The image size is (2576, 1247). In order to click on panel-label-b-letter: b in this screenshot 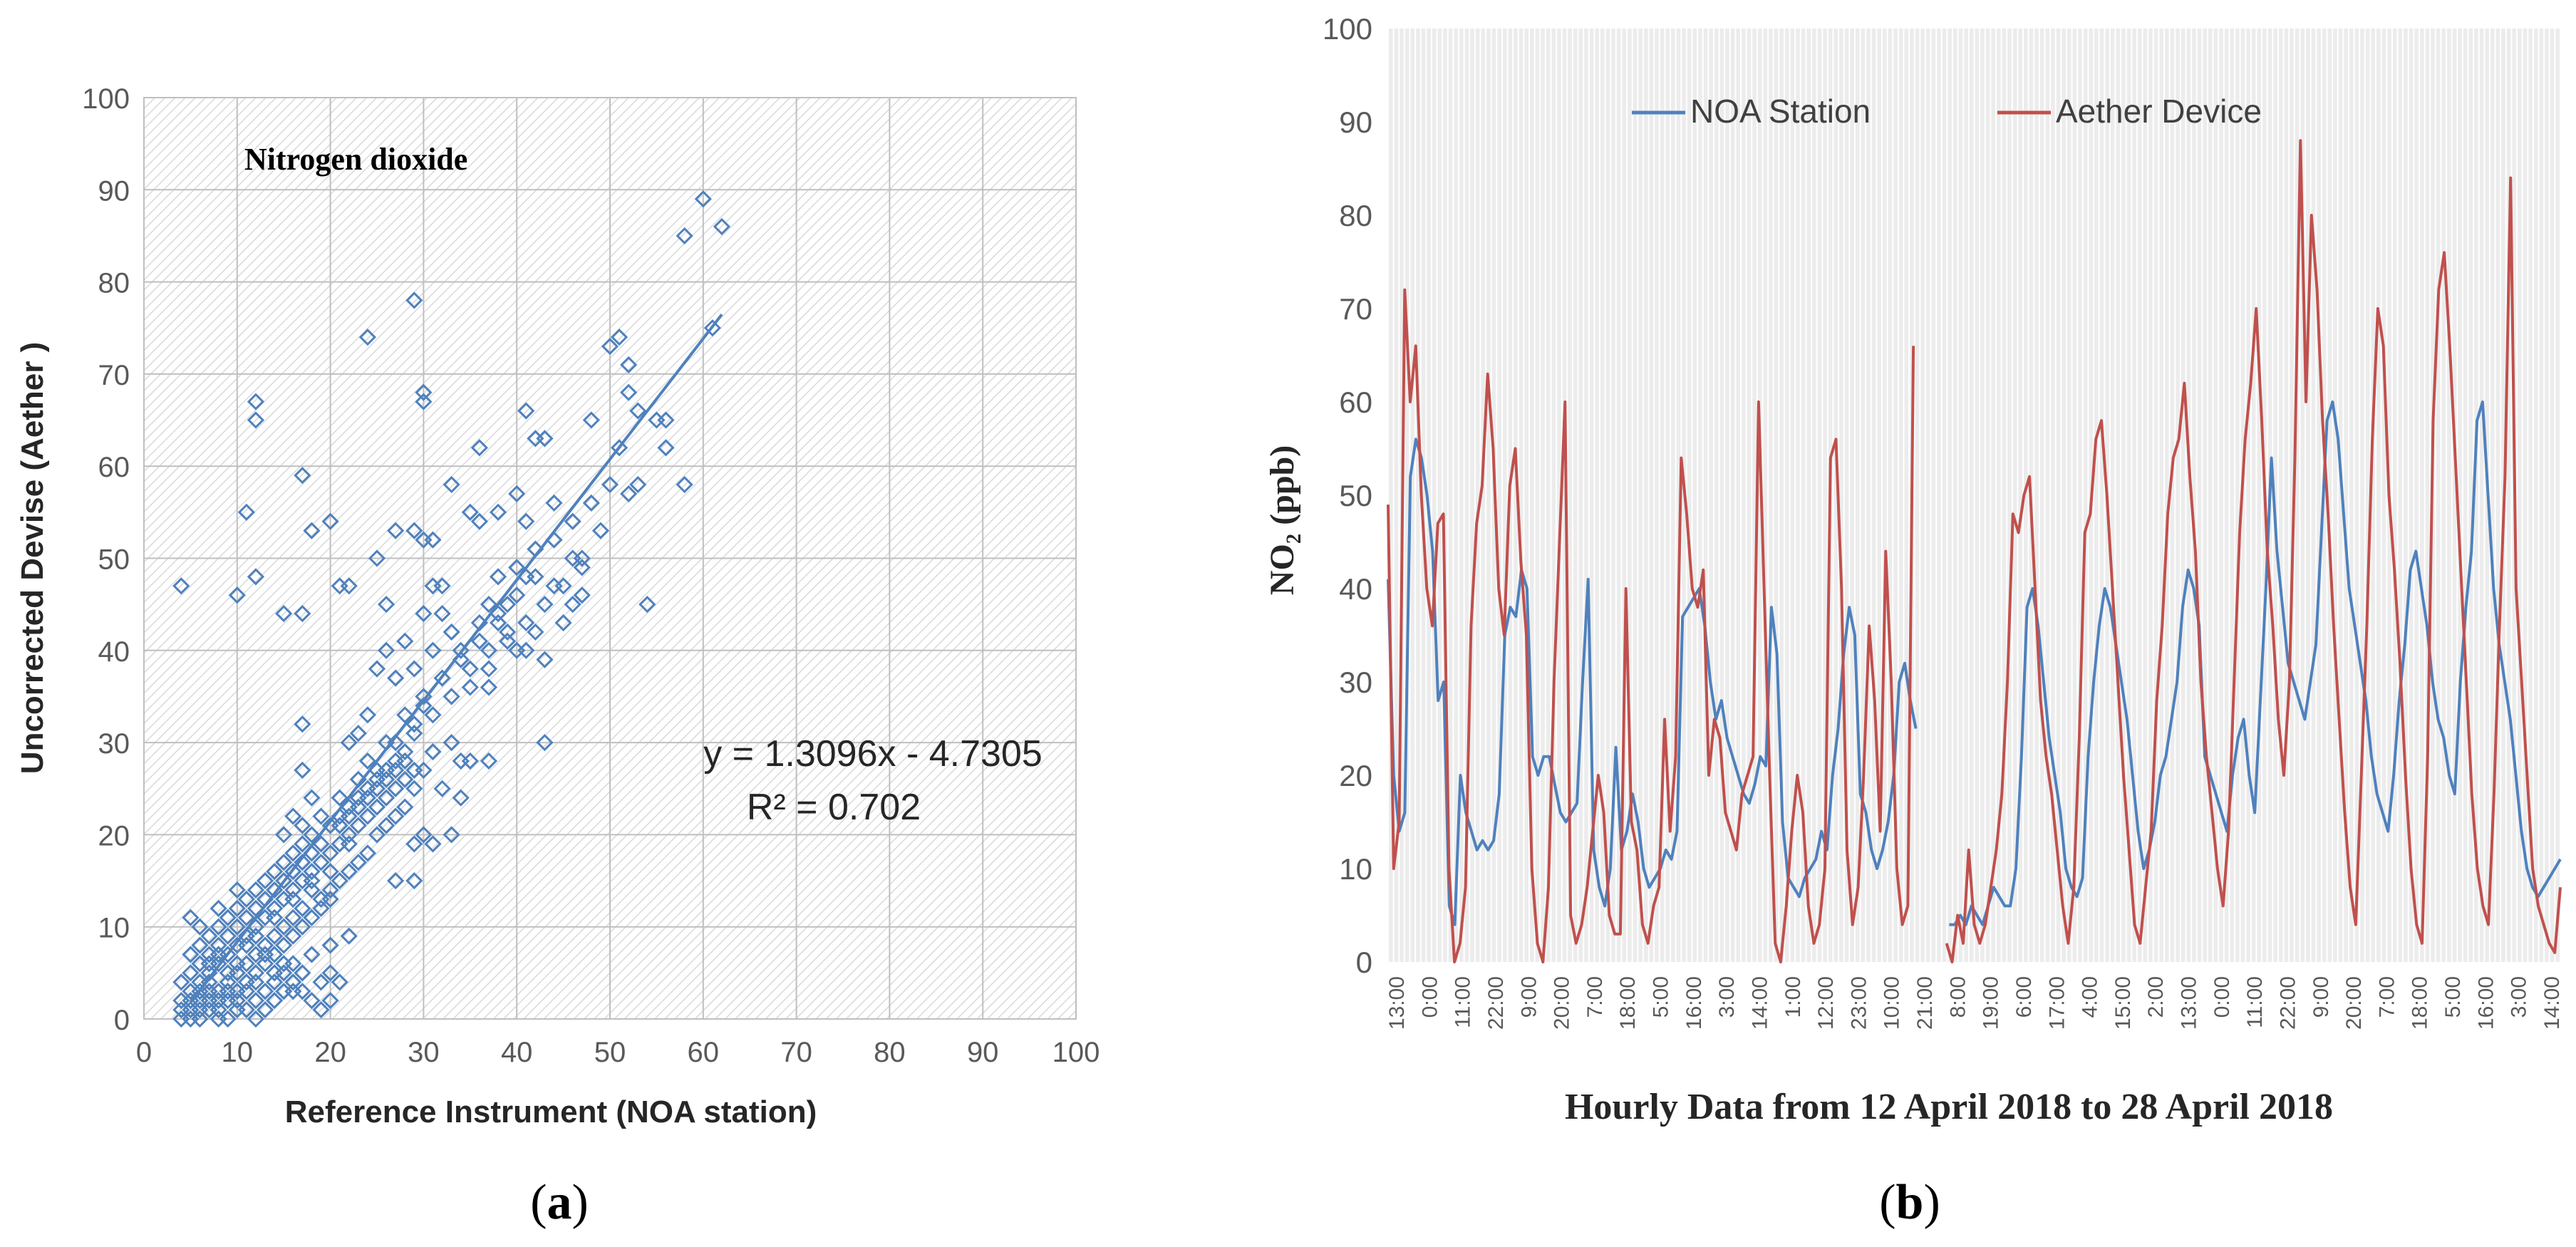, I will do `click(1910, 1202)`.